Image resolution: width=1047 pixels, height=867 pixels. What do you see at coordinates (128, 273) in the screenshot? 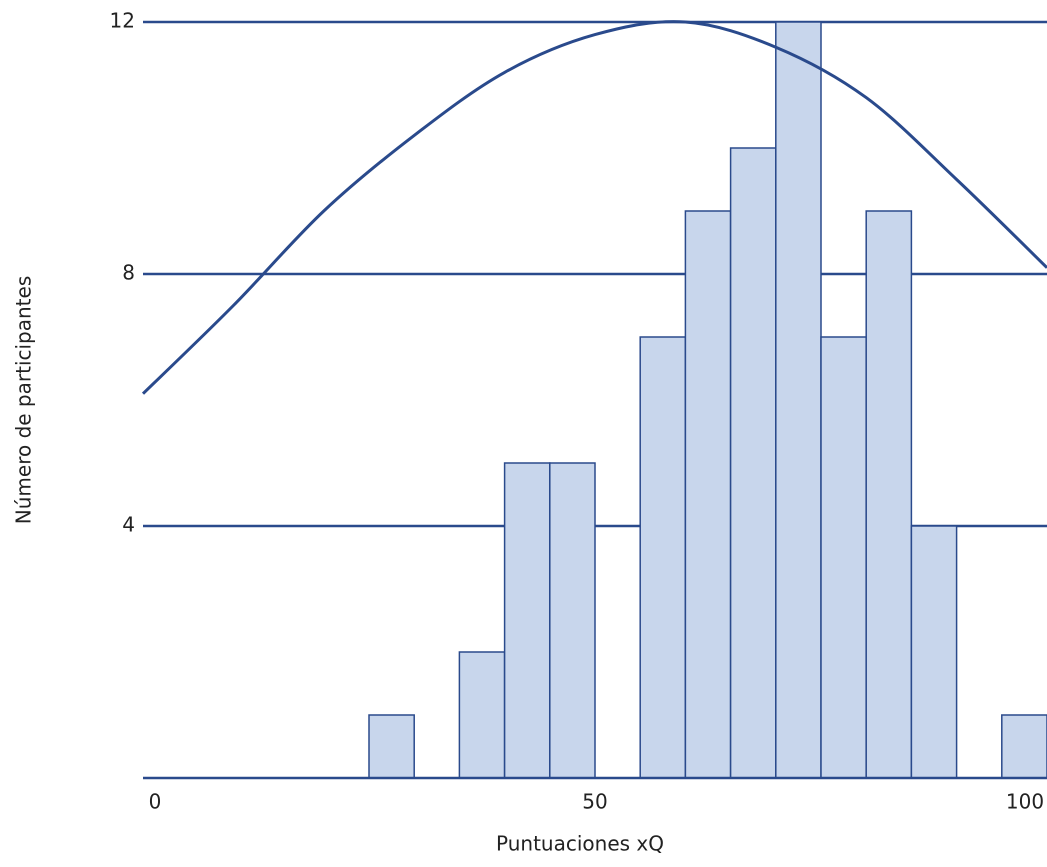
I see `y-tick-label: 8` at bounding box center [128, 273].